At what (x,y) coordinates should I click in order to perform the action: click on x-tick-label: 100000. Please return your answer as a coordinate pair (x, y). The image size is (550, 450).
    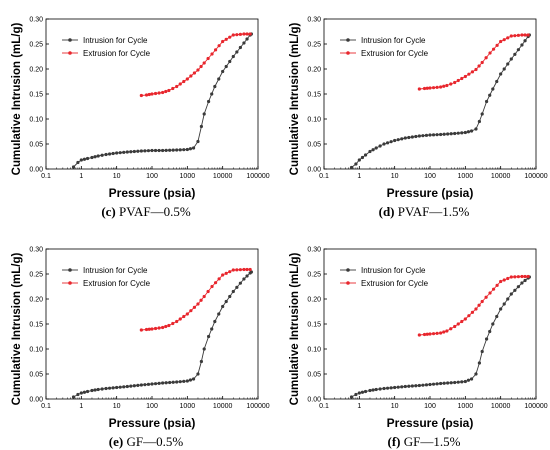
    Looking at the image, I should click on (257, 406).